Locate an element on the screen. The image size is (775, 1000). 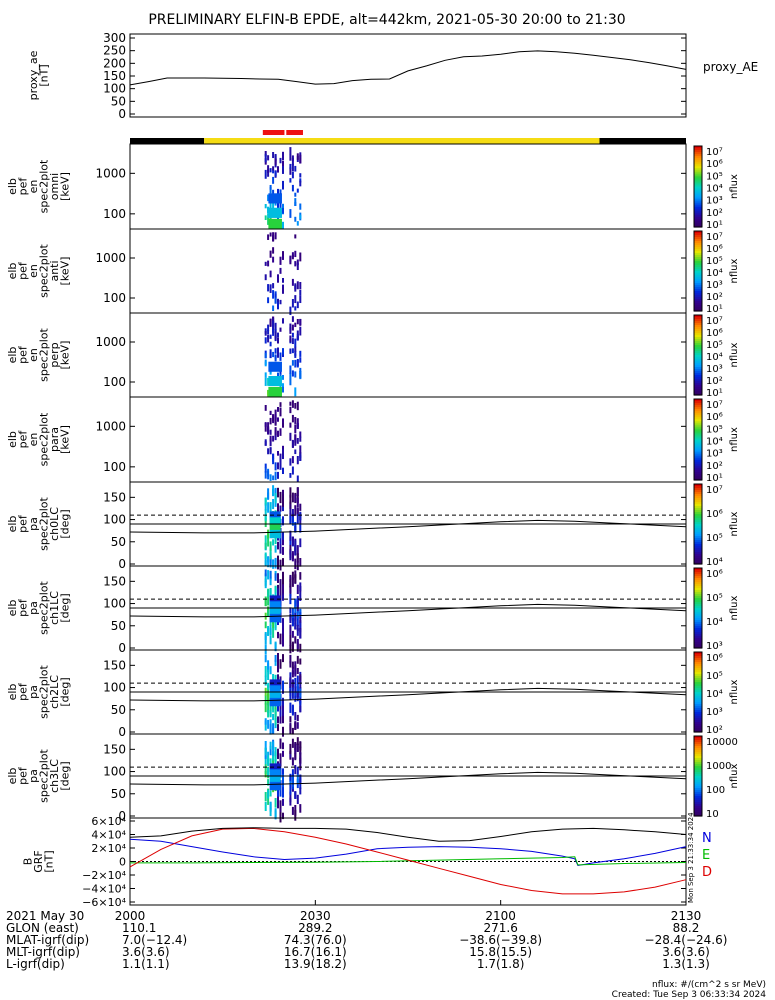
pa-spec2plot-ch2LC-ytick-label: 100 is located at coordinates (114, 688).